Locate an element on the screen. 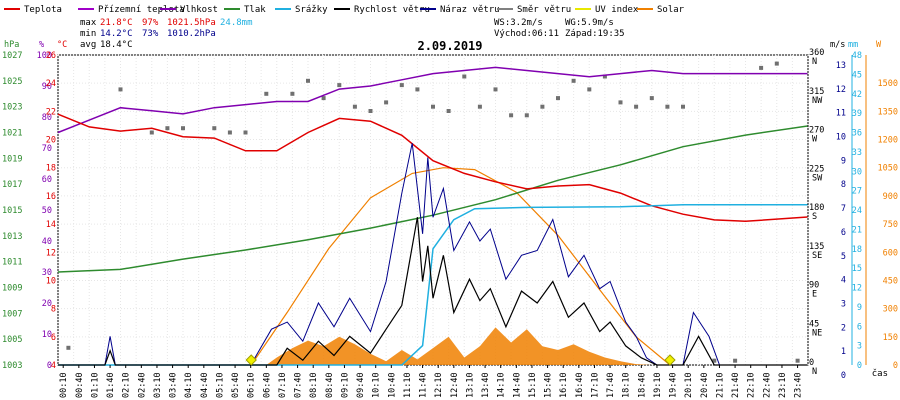 The height and width of the screenshot is (400, 900). axis-pct-tick-10: 0 is located at coordinates (49, 366).